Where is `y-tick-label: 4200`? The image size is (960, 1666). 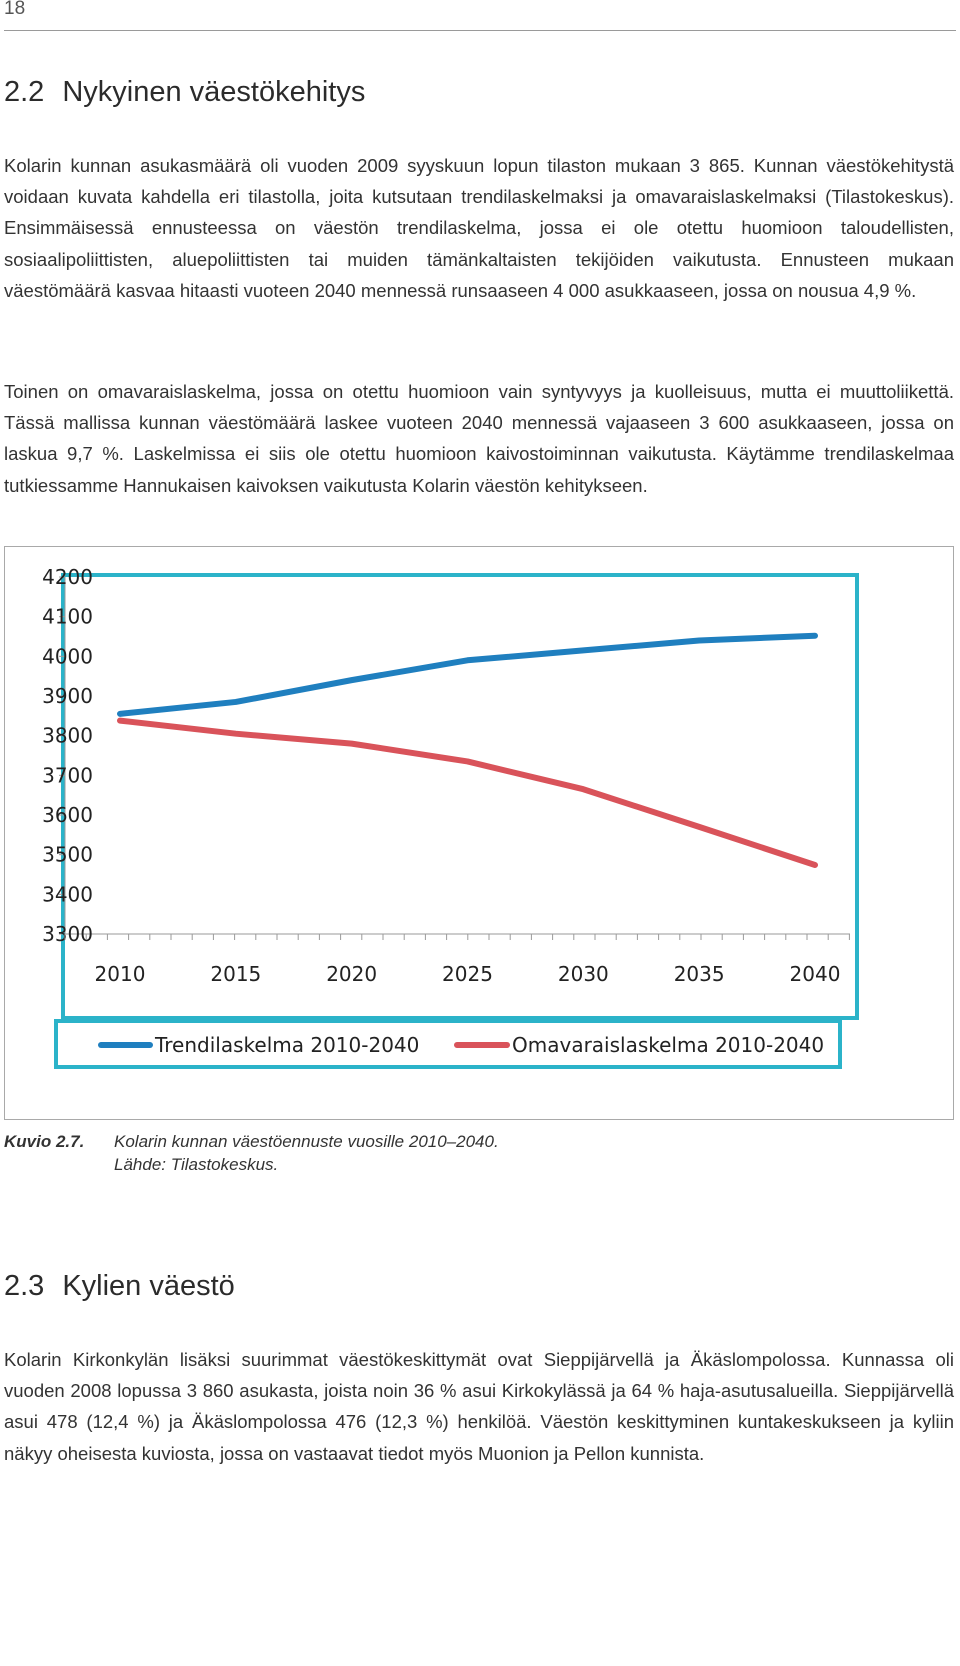
y-tick-label: 4200 is located at coordinates (67, 577).